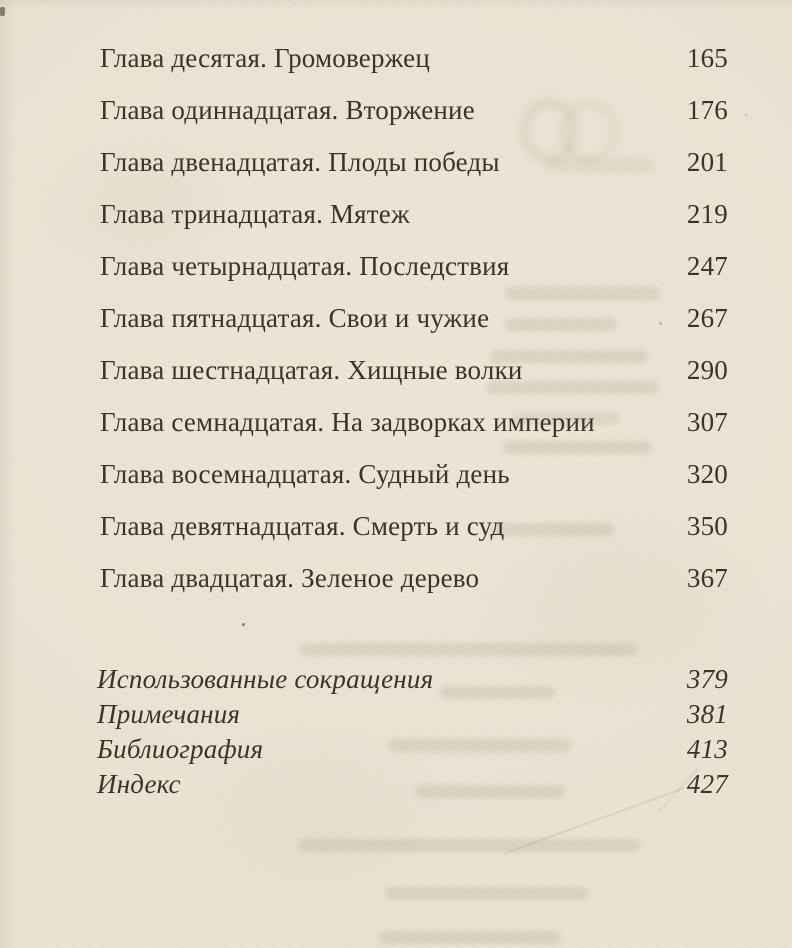 The image size is (792, 948). I want to click on toc-entry: Использованные сокращения 379, so click(412, 679).